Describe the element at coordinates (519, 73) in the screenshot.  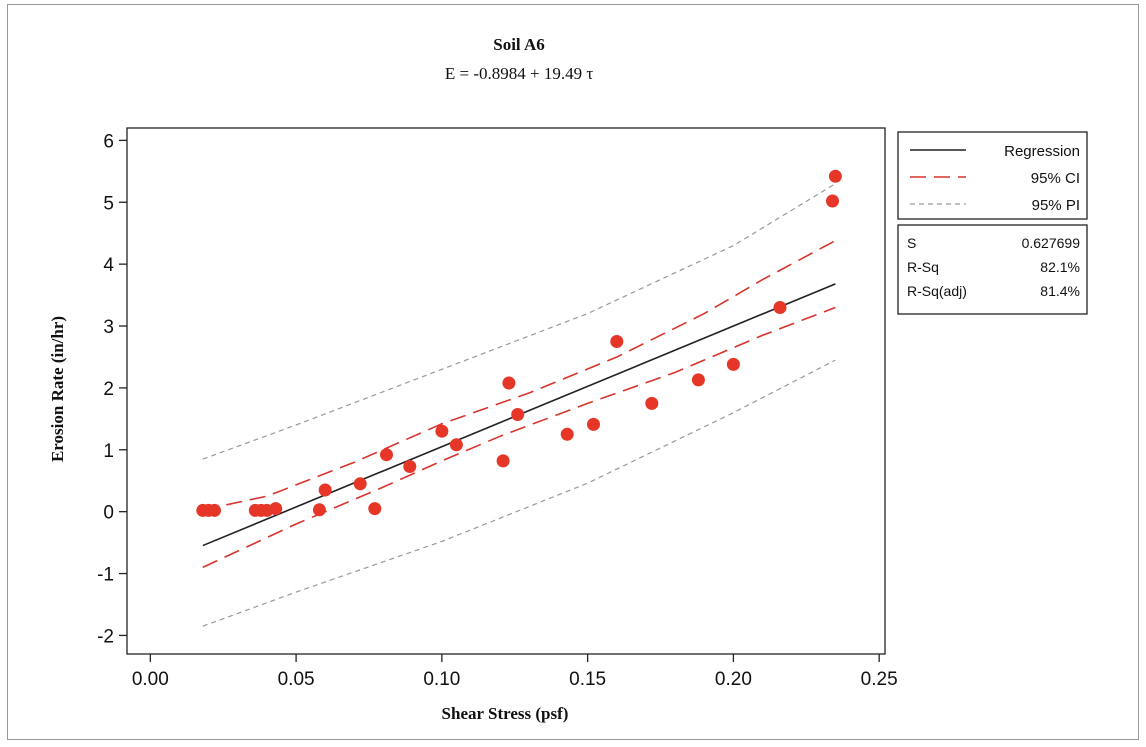
I see `regression-equation: E = -0.8984 + 19.49 τ` at that location.